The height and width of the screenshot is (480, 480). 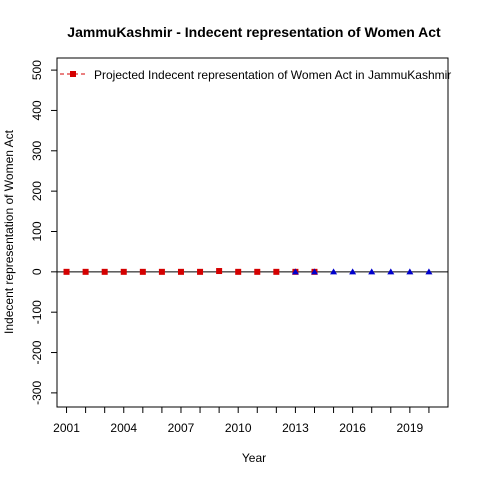 I want to click on x-axis: 2001 2004 2007 2010 2013 2016 2019, so click(x=241, y=421).